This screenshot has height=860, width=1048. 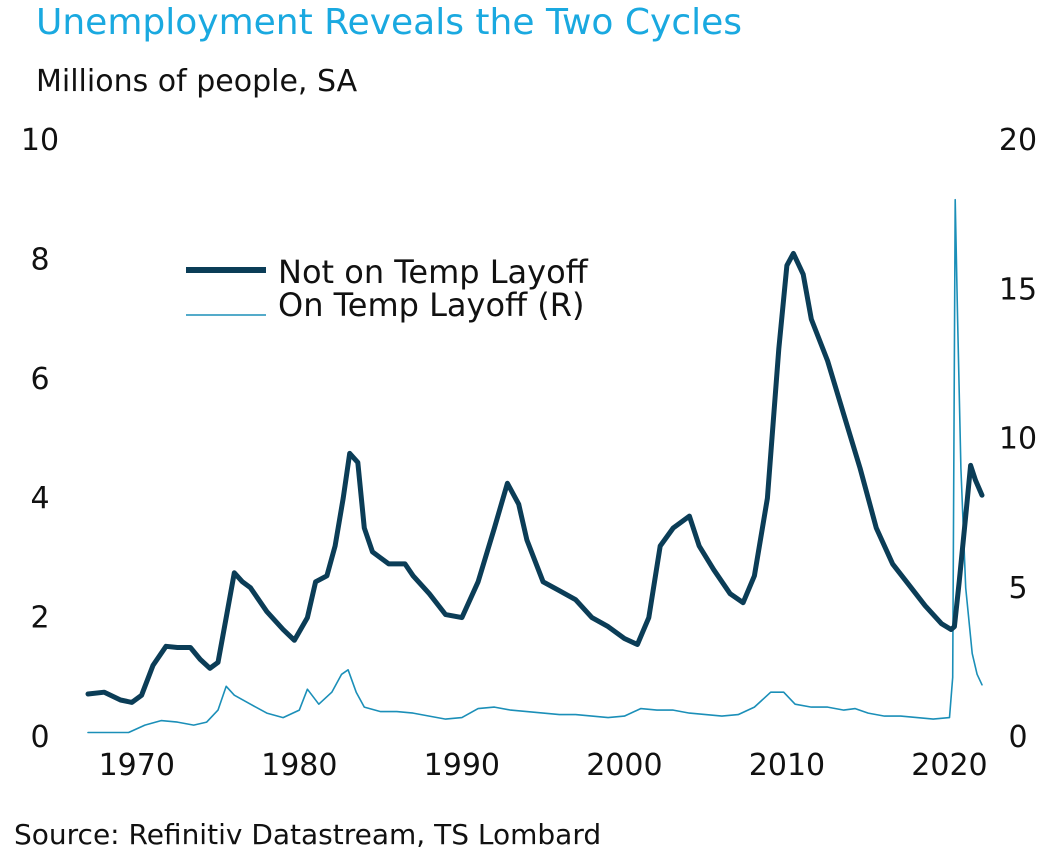 What do you see at coordinates (299, 765) in the screenshot?
I see `x-tick-label: 1980` at bounding box center [299, 765].